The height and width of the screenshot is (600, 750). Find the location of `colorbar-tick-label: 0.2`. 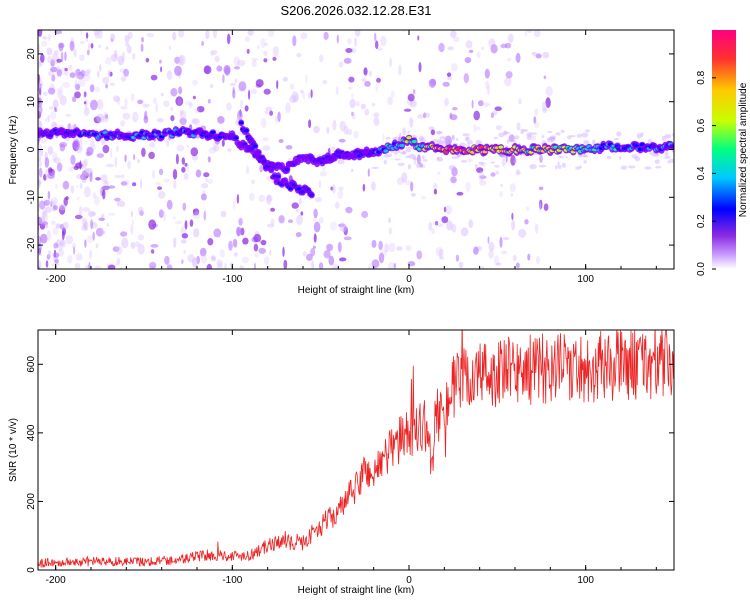

colorbar-tick-label: 0.2 is located at coordinates (701, 221).